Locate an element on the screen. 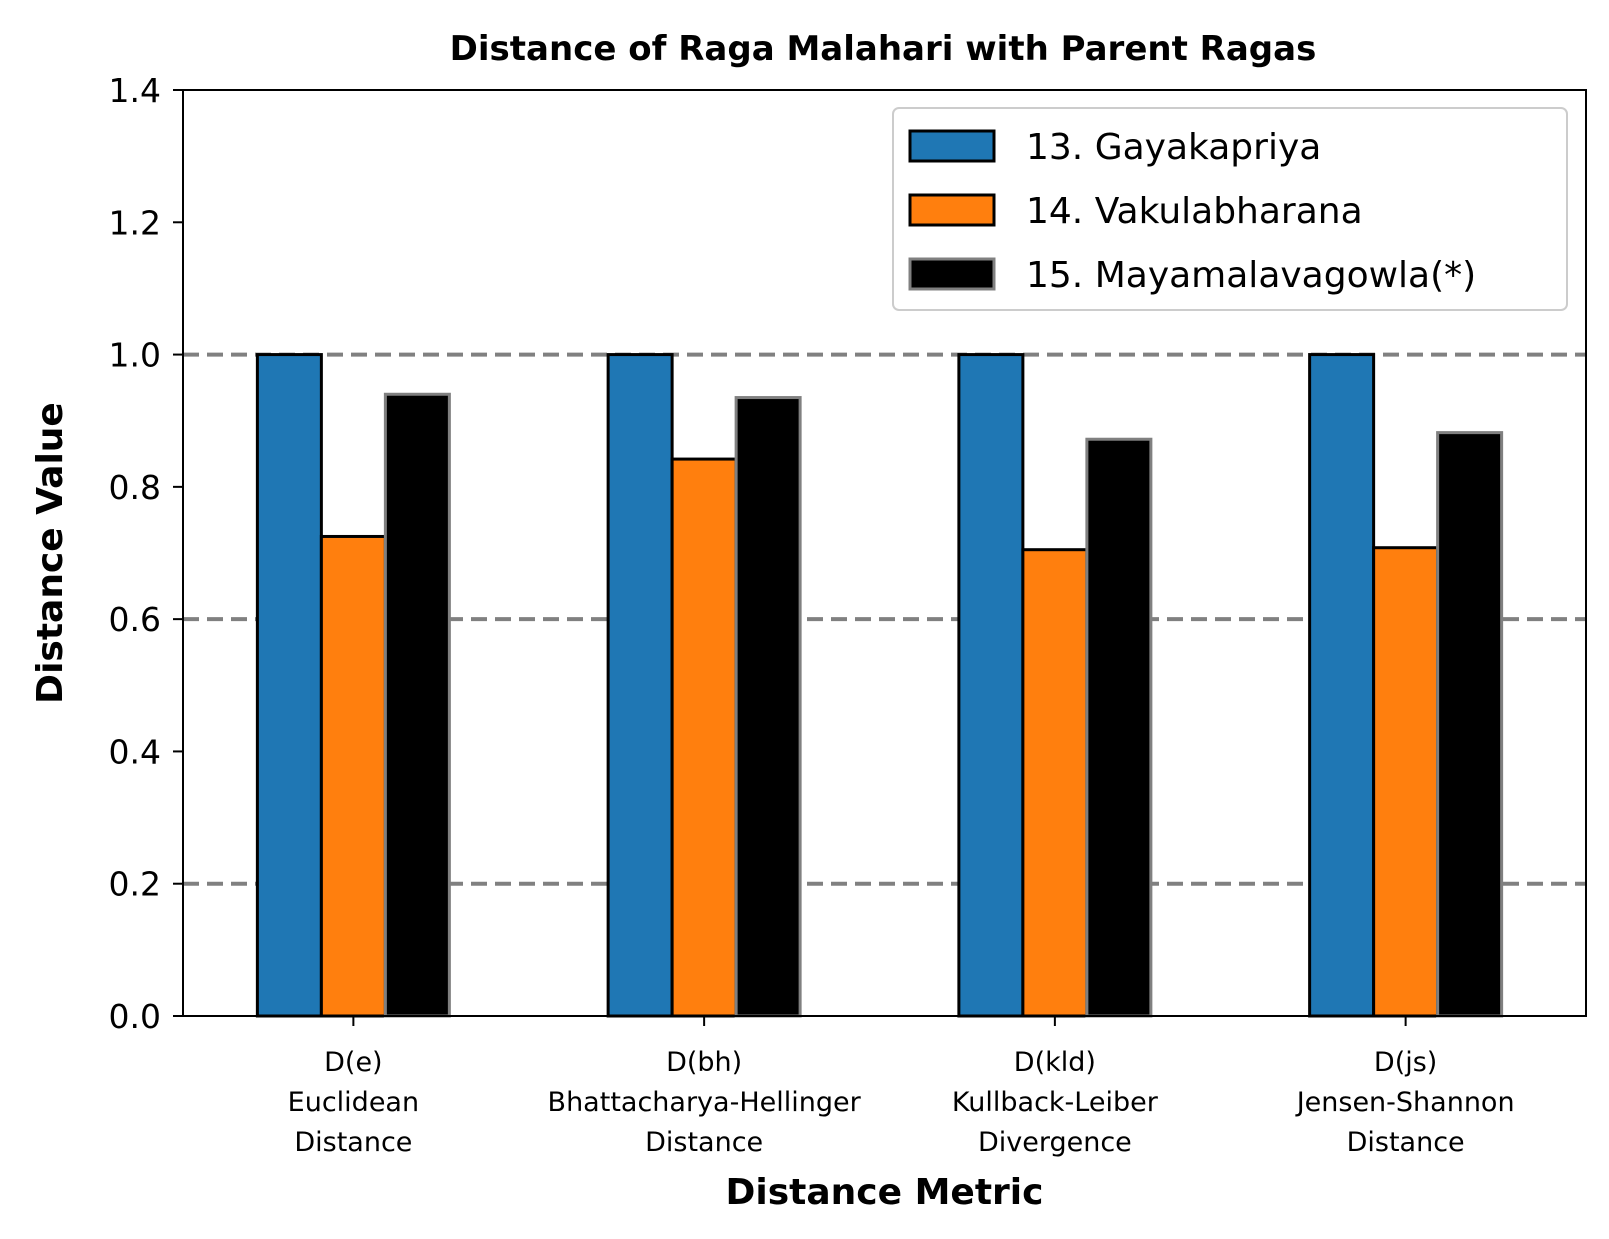 Image resolution: width=1609 pixels, height=1239 pixels. legend-label: 15. Mayamalavagowla(*) is located at coordinates (1251, 275).